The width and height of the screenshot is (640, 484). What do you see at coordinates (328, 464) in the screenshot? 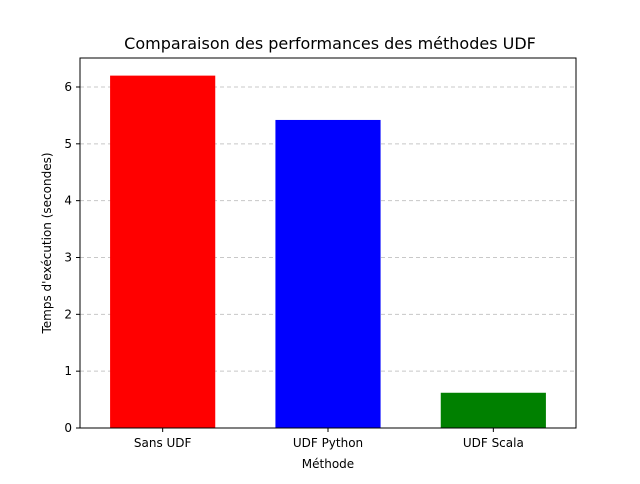
I see `x-axis-label: Méthode` at bounding box center [328, 464].